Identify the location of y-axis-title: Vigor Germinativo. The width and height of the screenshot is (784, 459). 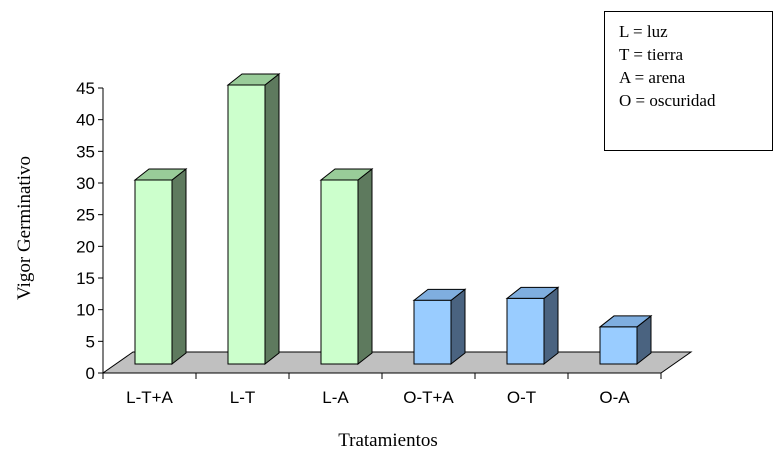
(24, 228).